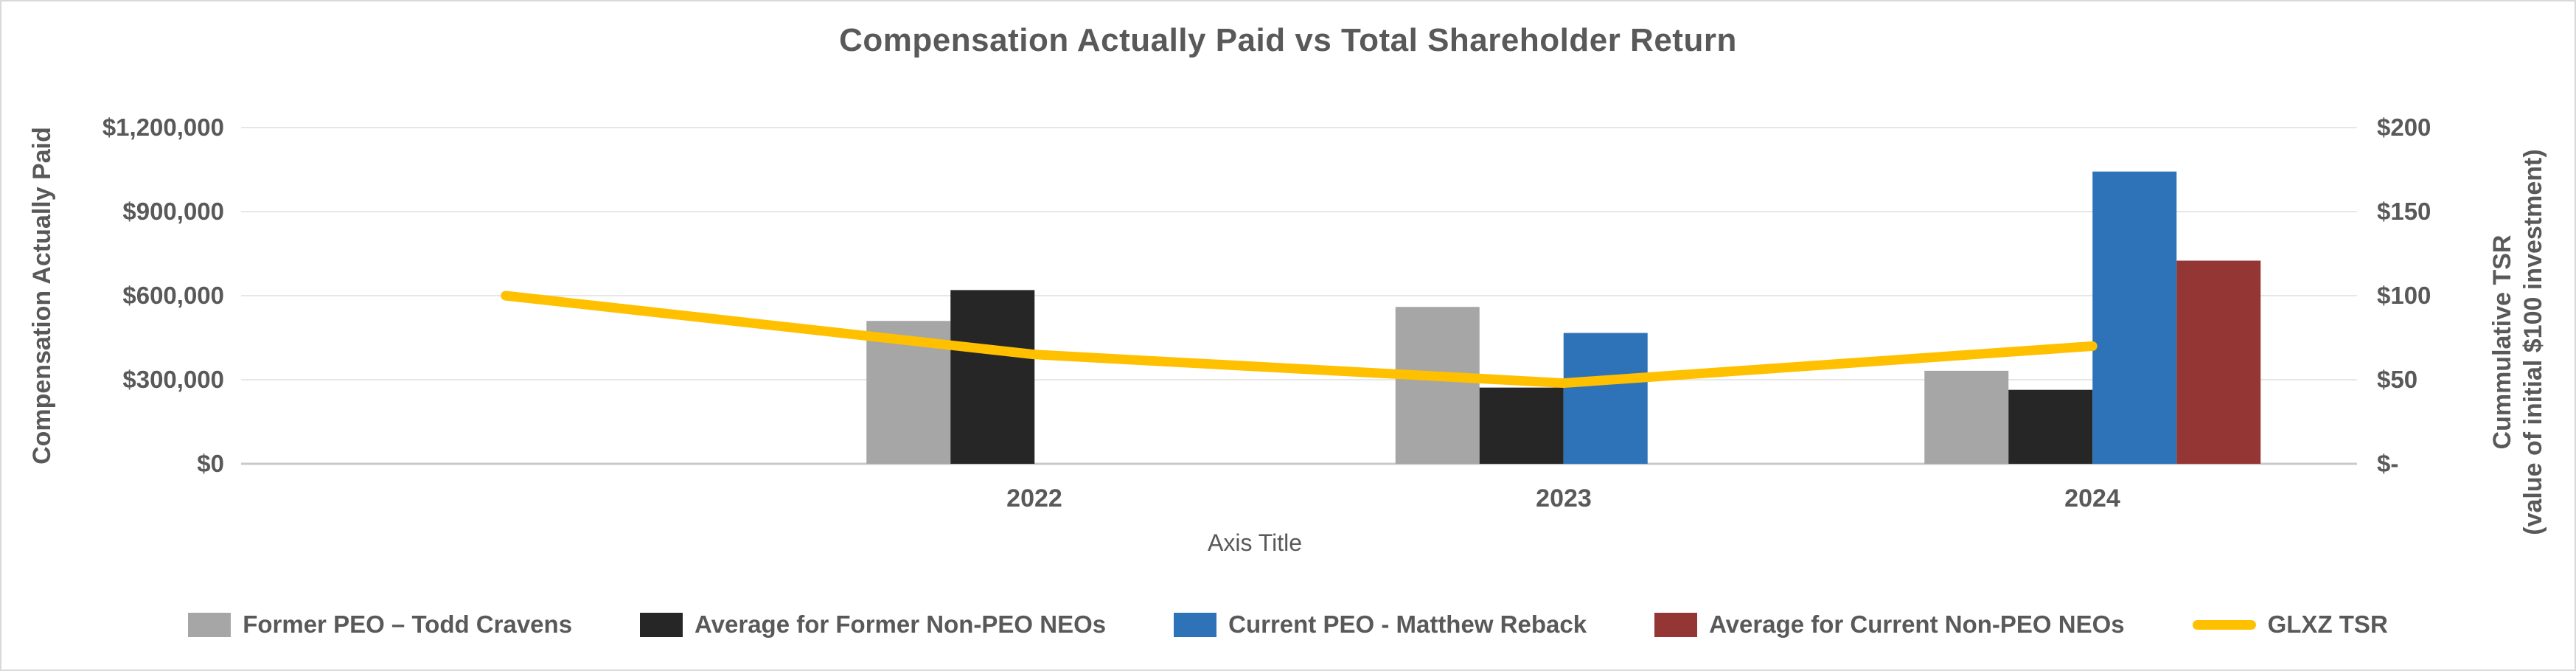 This screenshot has width=2576, height=671. What do you see at coordinates (163, 127) in the screenshot?
I see `left-axis-tick: $1,200,000` at bounding box center [163, 127].